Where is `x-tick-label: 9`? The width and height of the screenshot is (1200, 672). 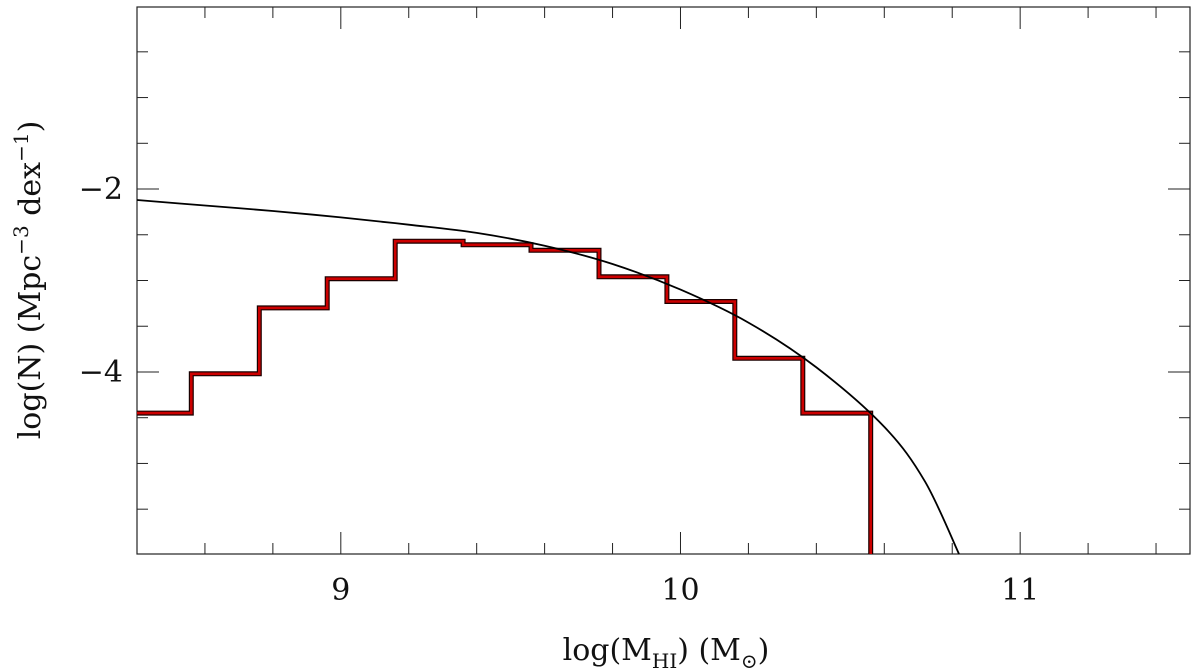 x-tick-label: 9 is located at coordinates (340, 590).